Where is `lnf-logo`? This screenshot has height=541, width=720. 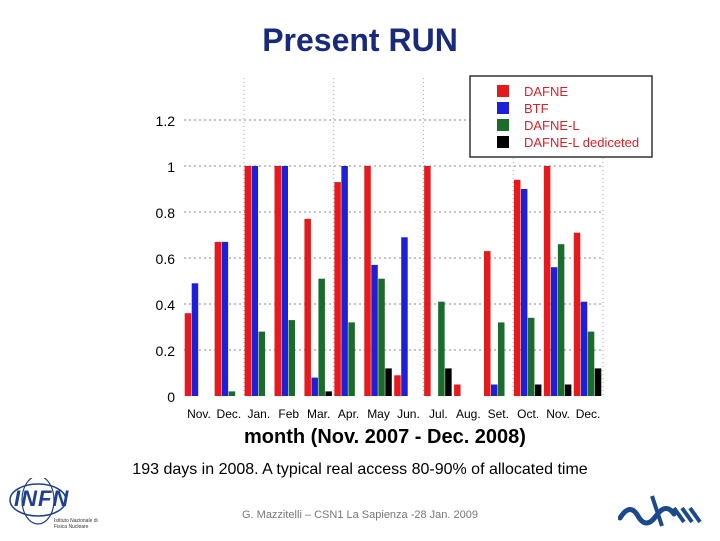
lnf-logo is located at coordinates (662, 512).